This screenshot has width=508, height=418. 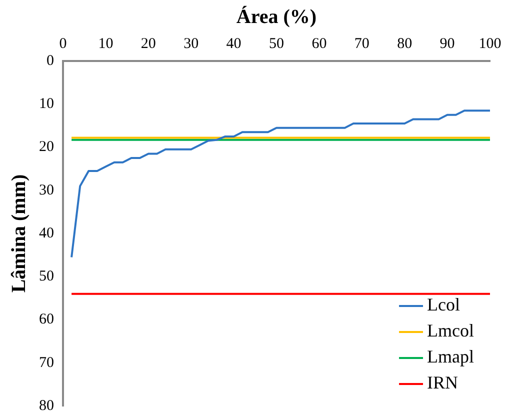 I want to click on legend-label: Lmapl, so click(x=450, y=356).